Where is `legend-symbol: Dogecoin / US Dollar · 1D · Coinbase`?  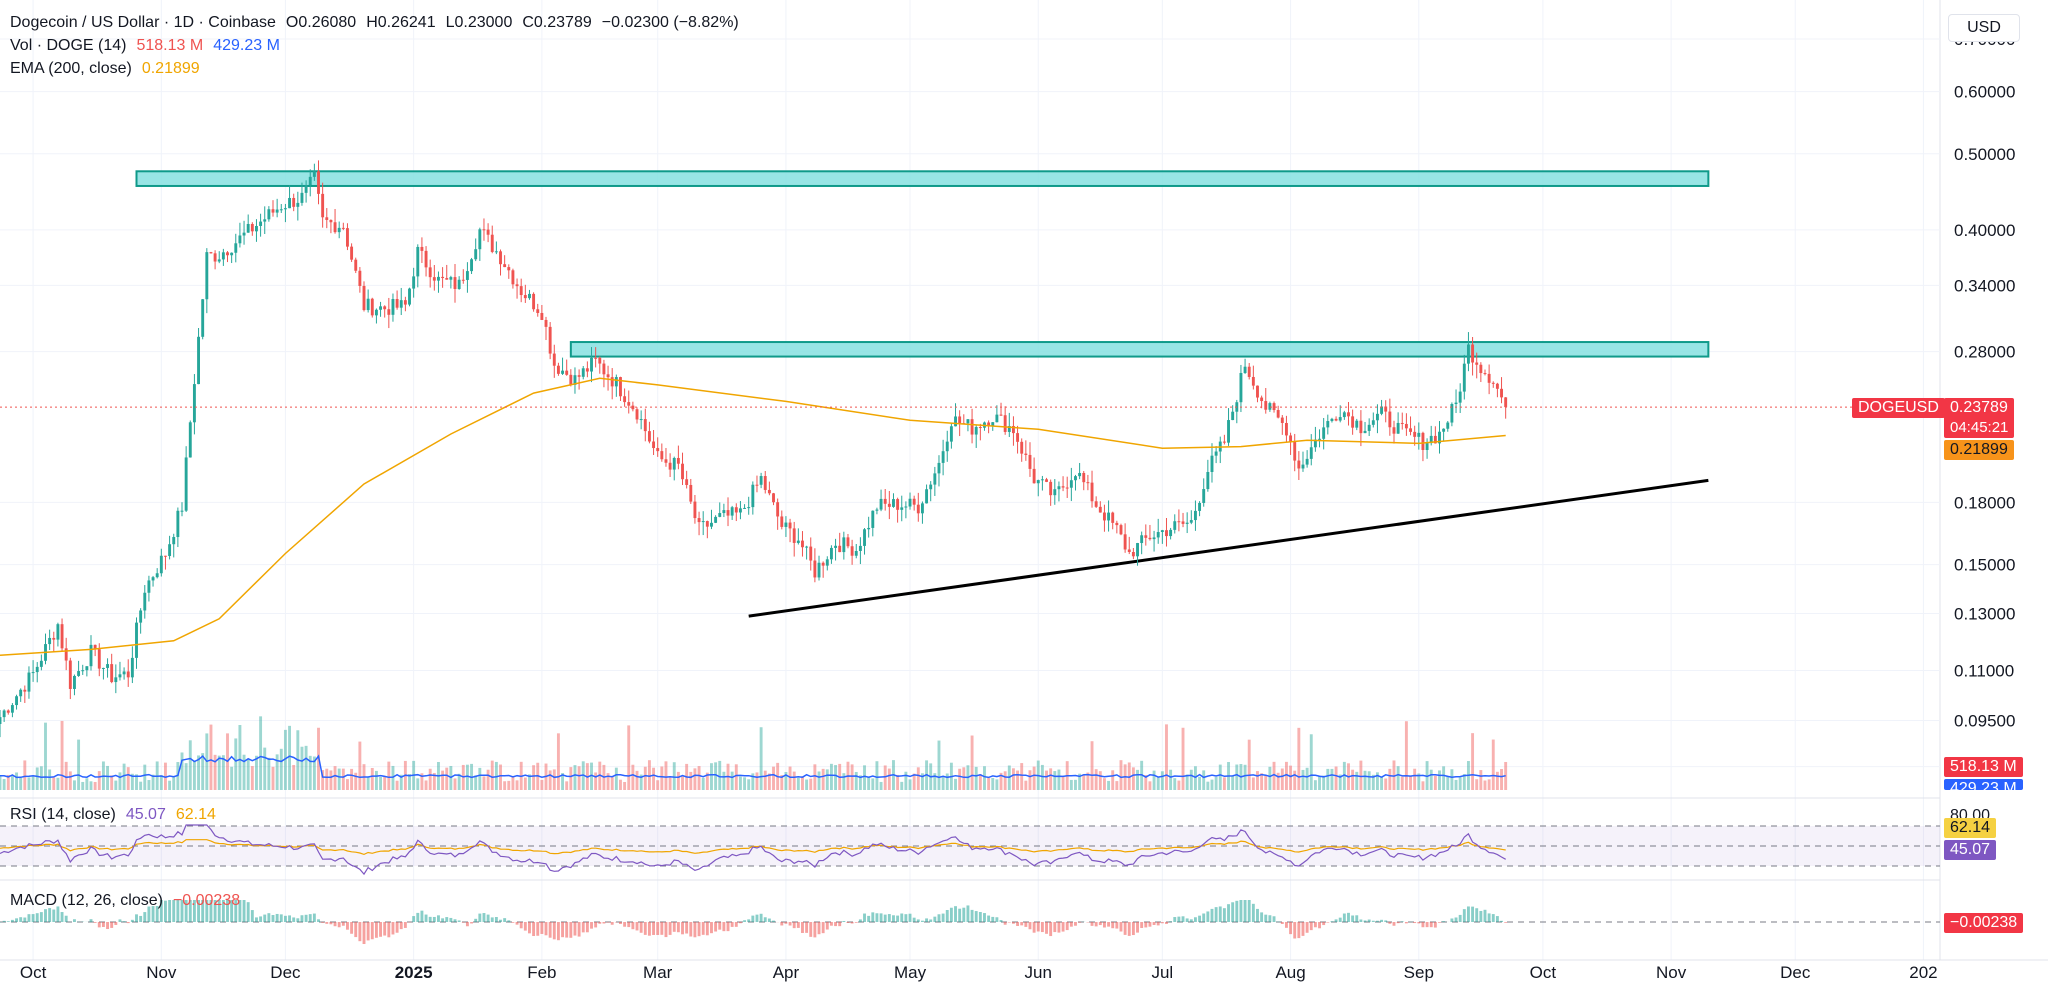
legend-symbol: Dogecoin / US Dollar · 1D · Coinbase is located at coordinates (143, 22).